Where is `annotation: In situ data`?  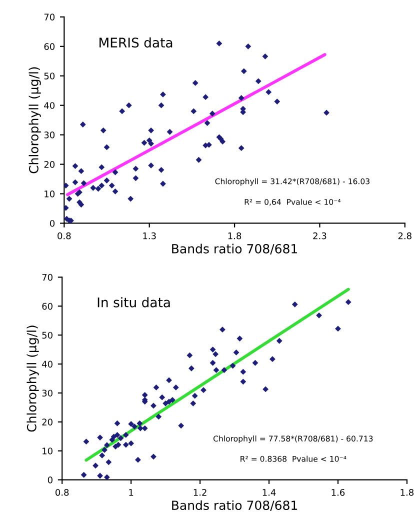 annotation: In situ data is located at coordinates (134, 302).